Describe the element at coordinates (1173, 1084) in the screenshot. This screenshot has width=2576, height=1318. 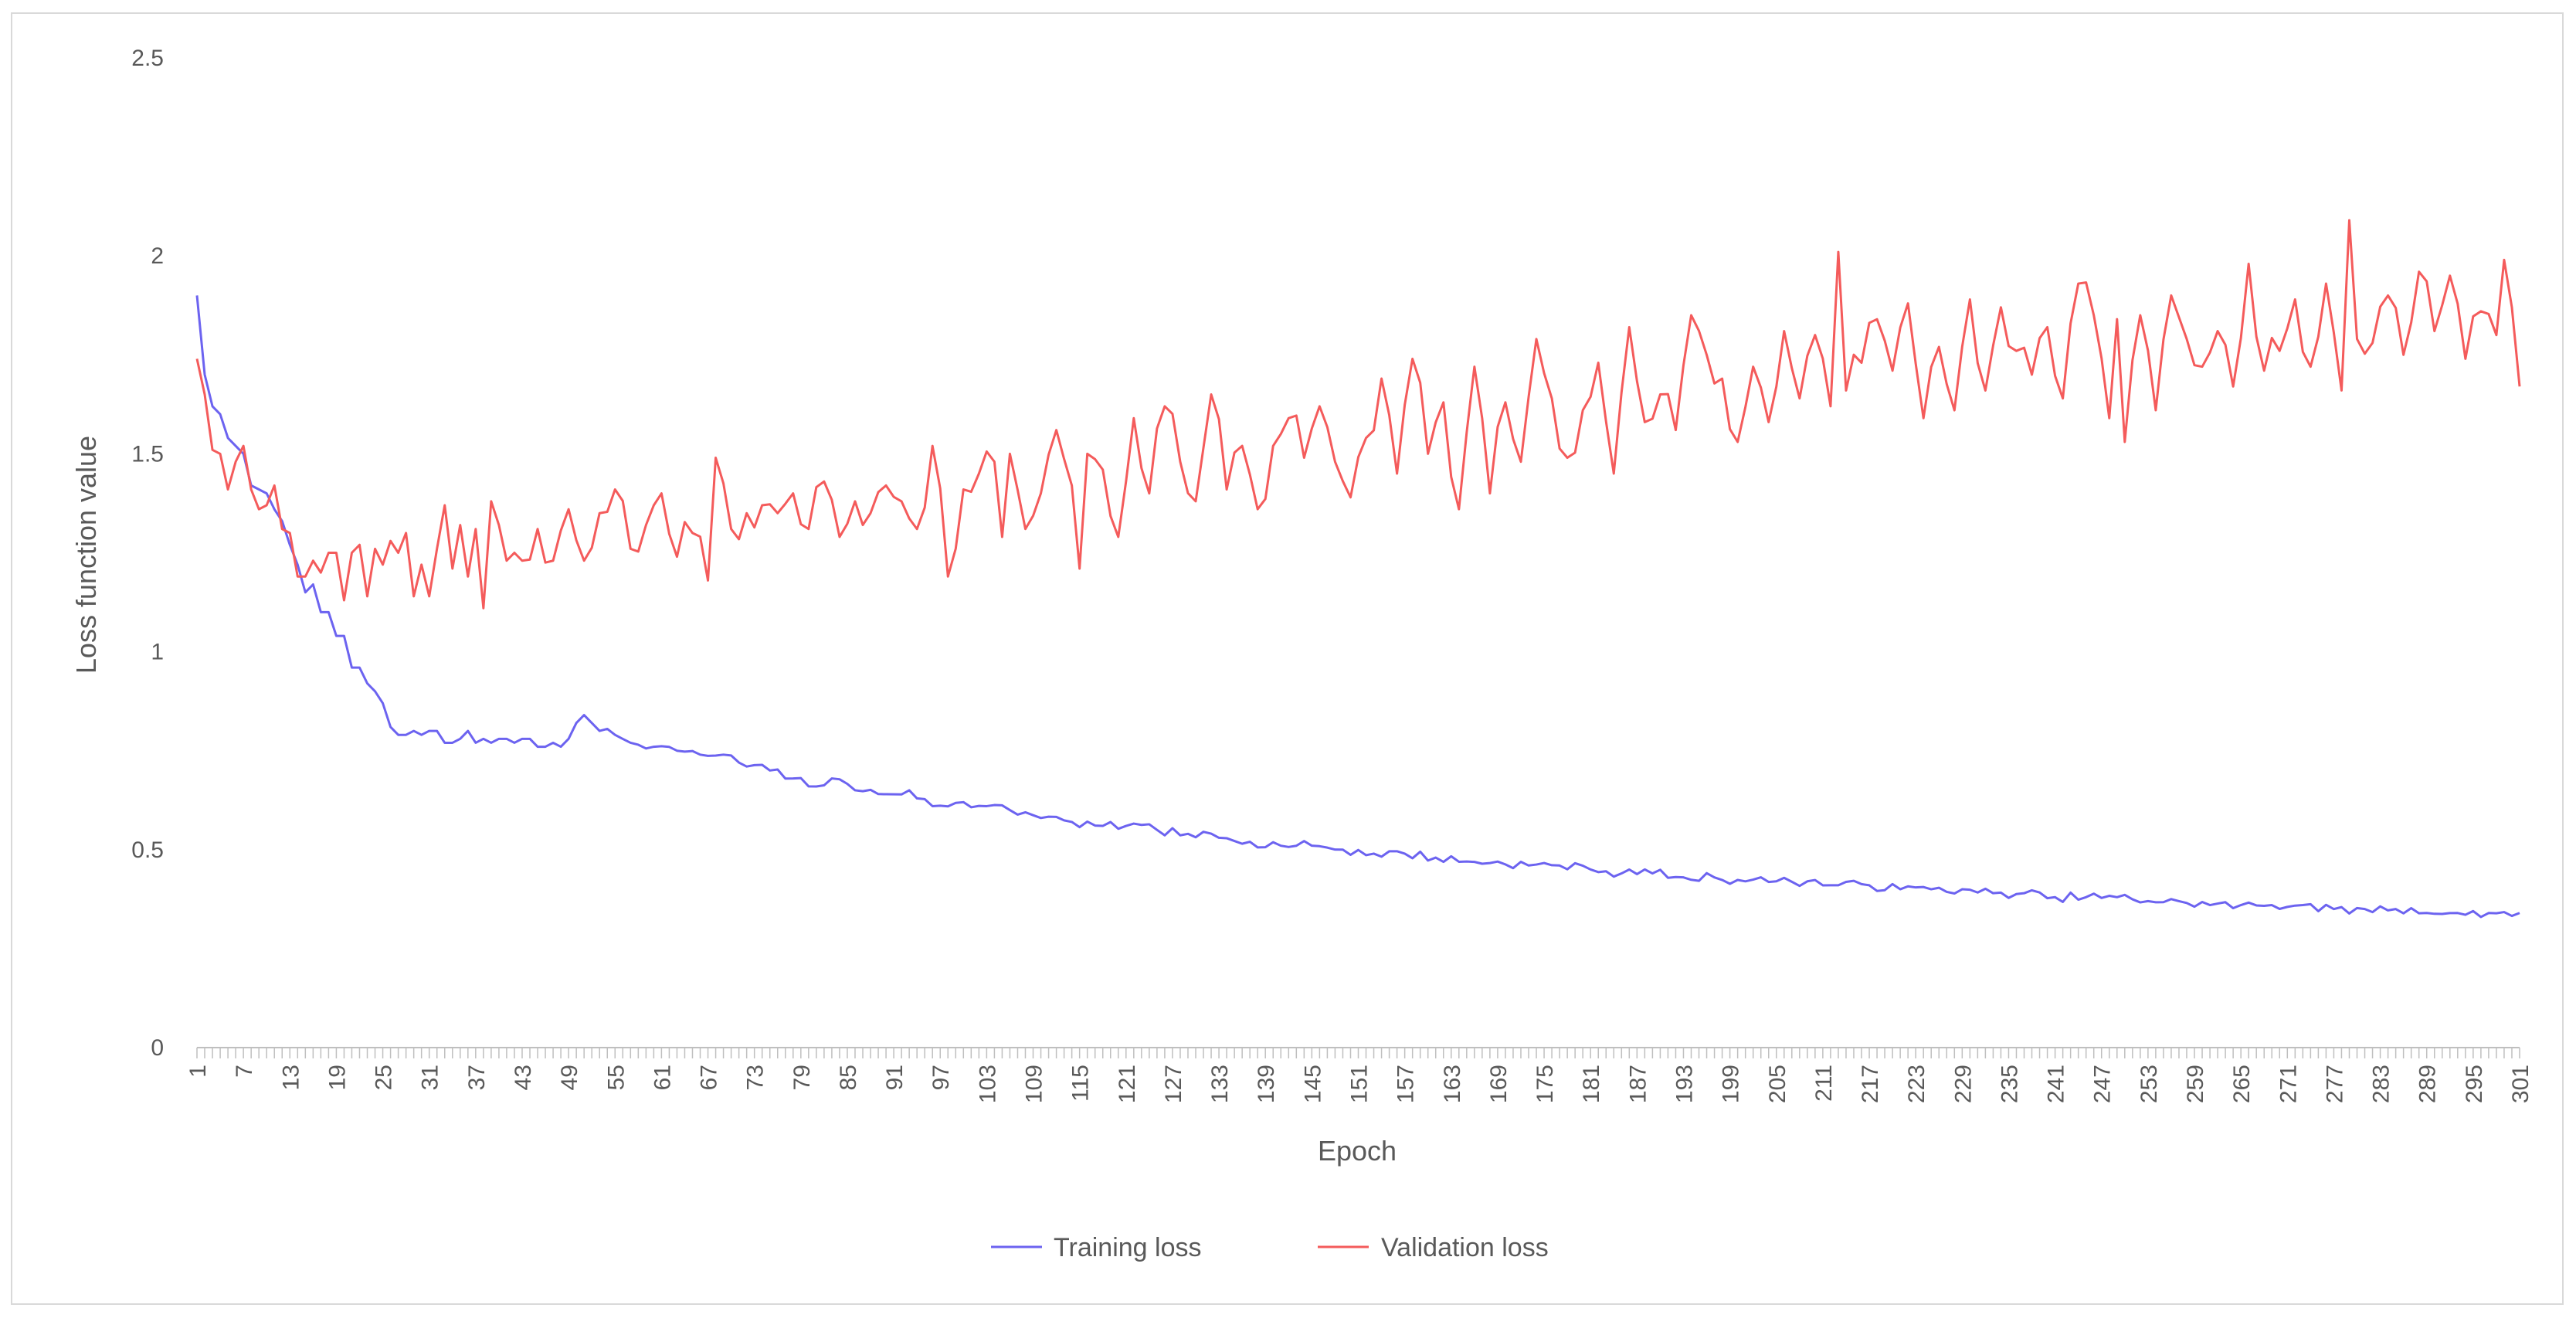
I see `x-tick-label: 127` at that location.